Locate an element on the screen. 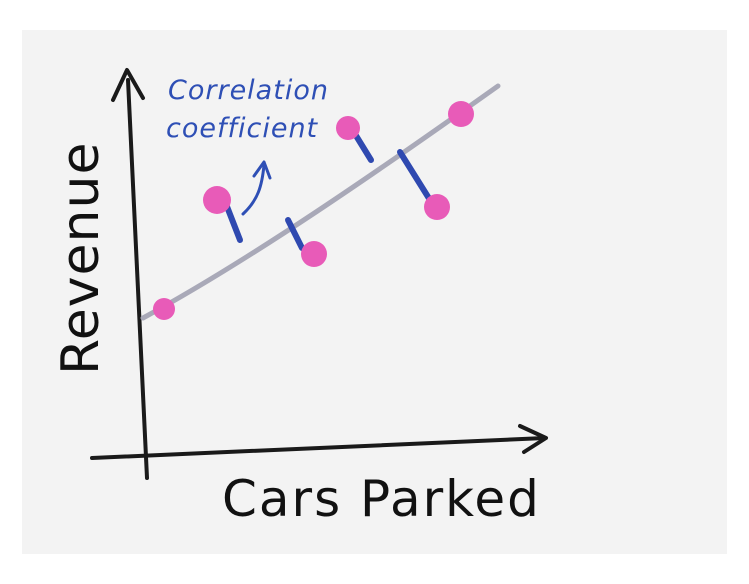  x-axis-label: Cars Parked is located at coordinates (381, 499).